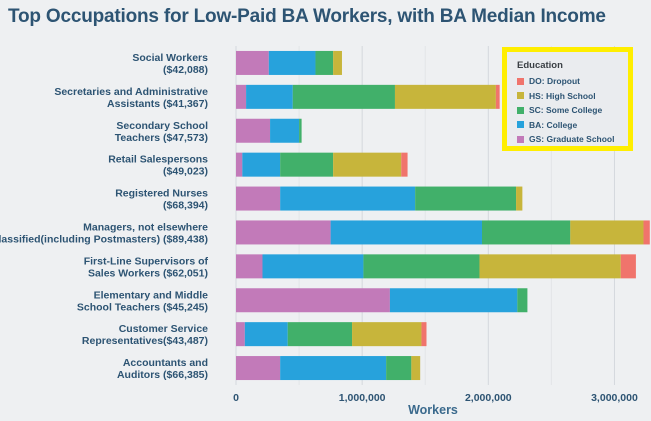  I want to click on category-label-line: Elementary and Middle, so click(151, 295).